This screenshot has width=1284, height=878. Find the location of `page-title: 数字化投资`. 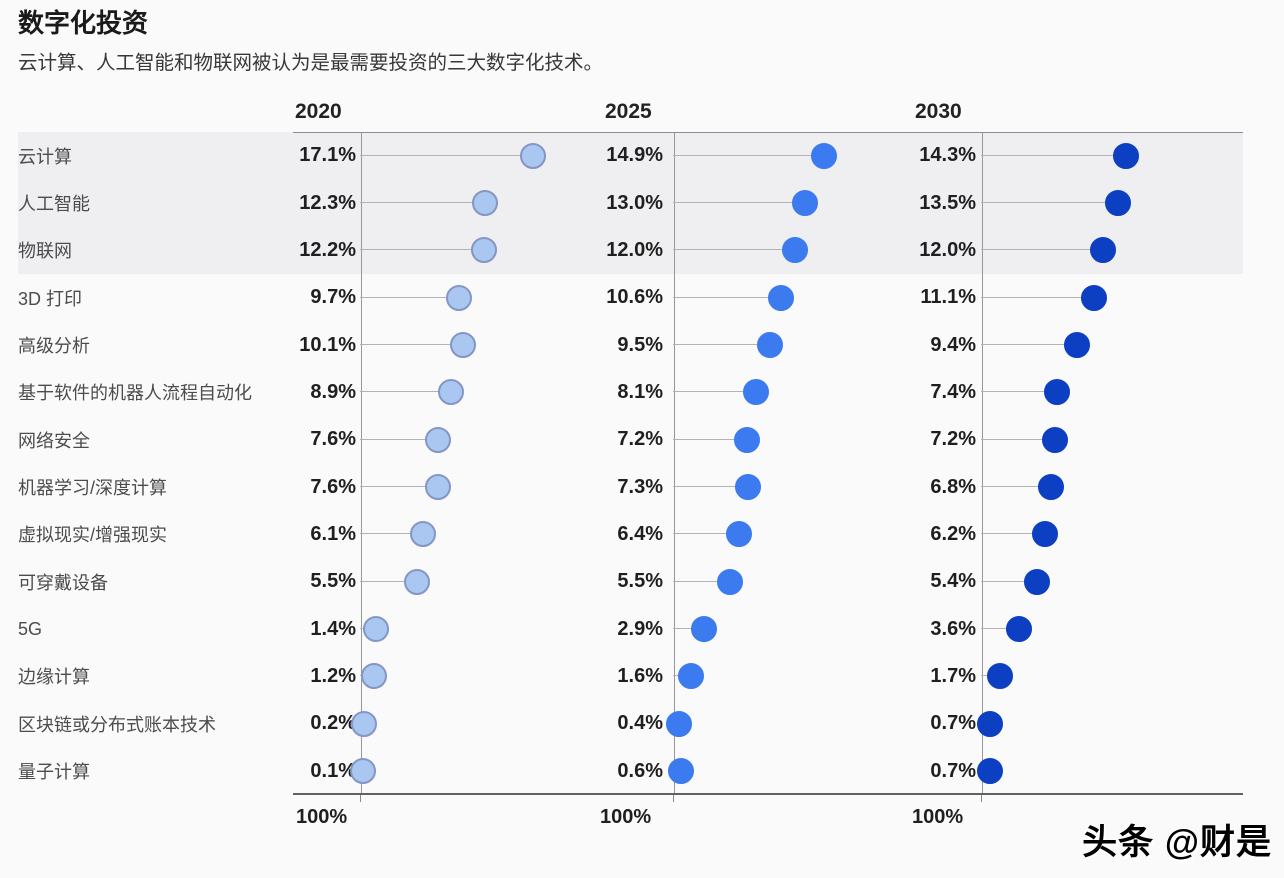

page-title: 数字化投资 is located at coordinates (83, 23).